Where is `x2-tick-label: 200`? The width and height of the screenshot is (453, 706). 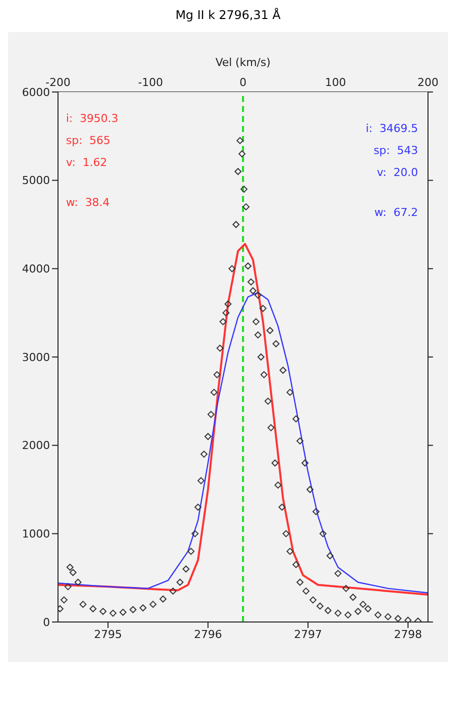 x2-tick-label: 200 is located at coordinates (428, 82).